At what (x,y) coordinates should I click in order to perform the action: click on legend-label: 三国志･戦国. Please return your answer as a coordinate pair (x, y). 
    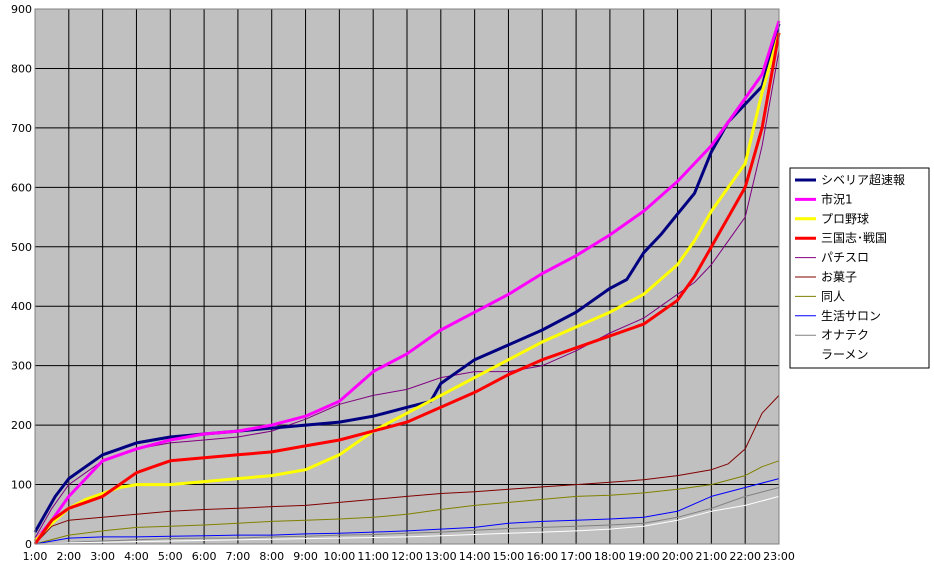
    Looking at the image, I should click on (854, 238).